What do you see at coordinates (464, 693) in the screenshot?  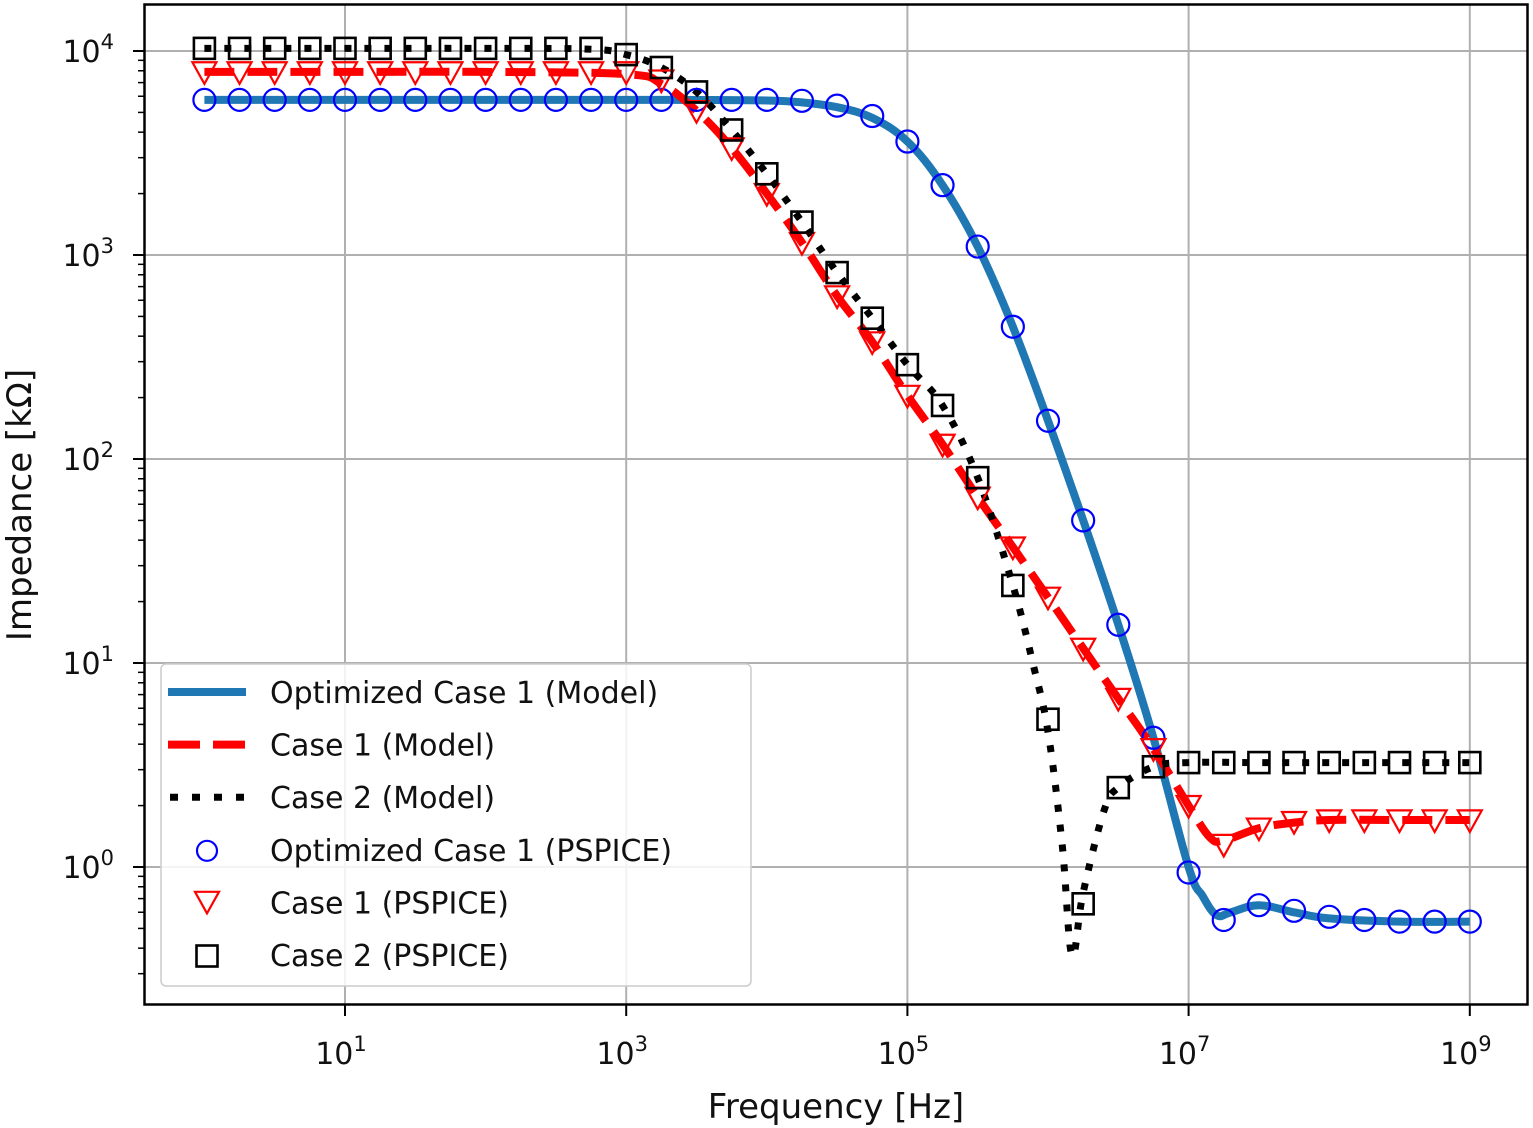 I see `legend-label: Optimized Case 1 (Model)` at bounding box center [464, 693].